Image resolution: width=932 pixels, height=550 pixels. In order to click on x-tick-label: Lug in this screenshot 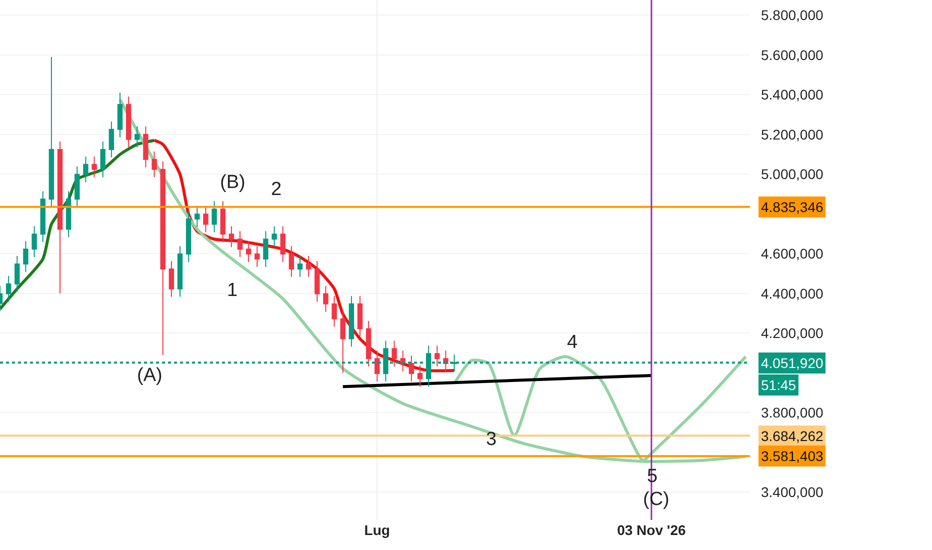, I will do `click(377, 530)`.